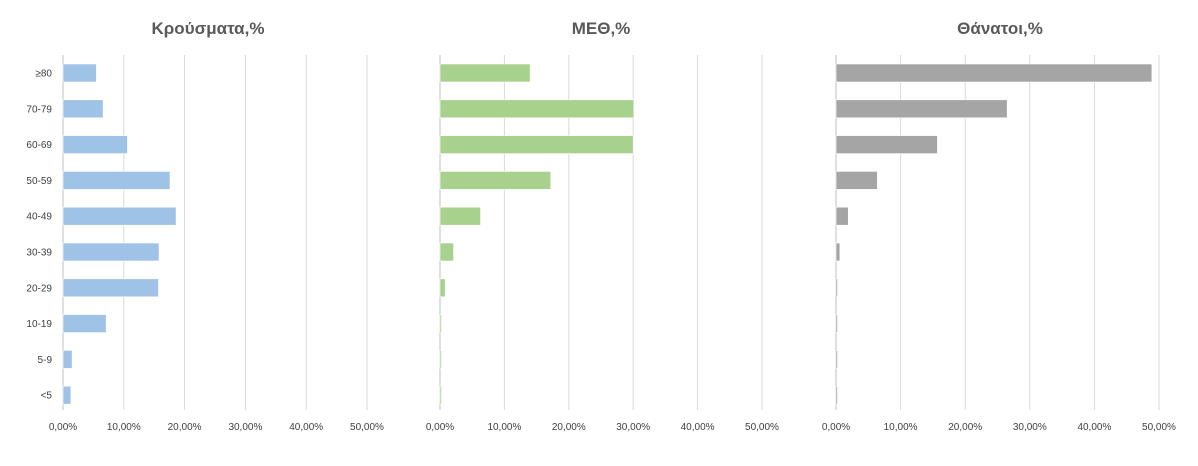 Image resolution: width=1198 pixels, height=466 pixels. I want to click on chart-title-cases: Κρούσματα,%, so click(208, 28).